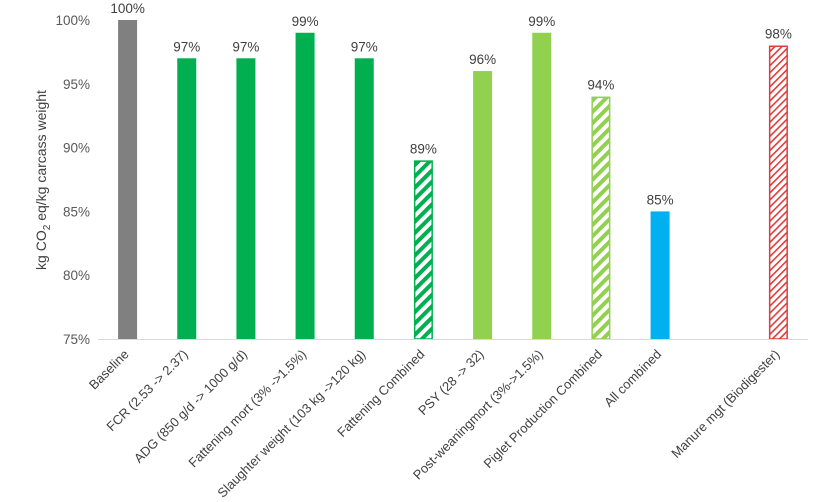  I want to click on y-tick-label: 95%, so click(76, 84).